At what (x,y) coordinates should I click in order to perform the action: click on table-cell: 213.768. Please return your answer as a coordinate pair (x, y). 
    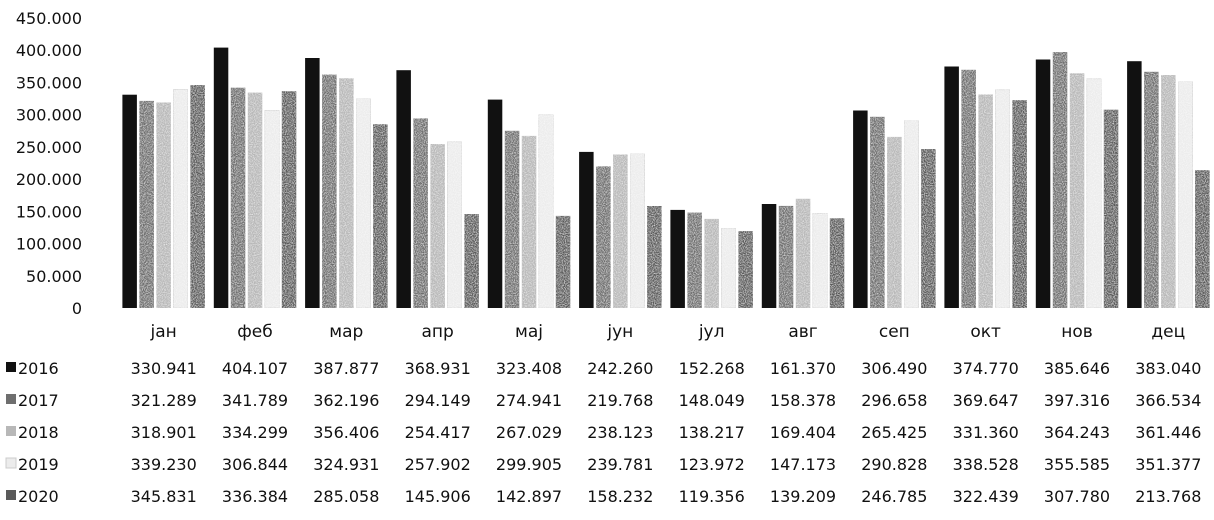
    Looking at the image, I should click on (1168, 496).